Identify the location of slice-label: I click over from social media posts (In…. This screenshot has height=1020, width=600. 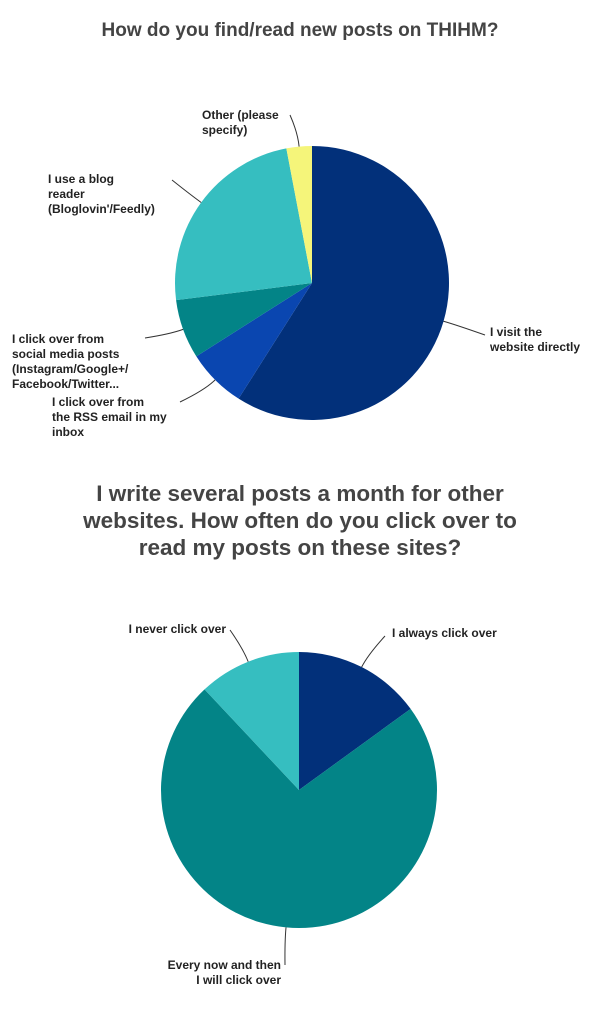
(70, 361).